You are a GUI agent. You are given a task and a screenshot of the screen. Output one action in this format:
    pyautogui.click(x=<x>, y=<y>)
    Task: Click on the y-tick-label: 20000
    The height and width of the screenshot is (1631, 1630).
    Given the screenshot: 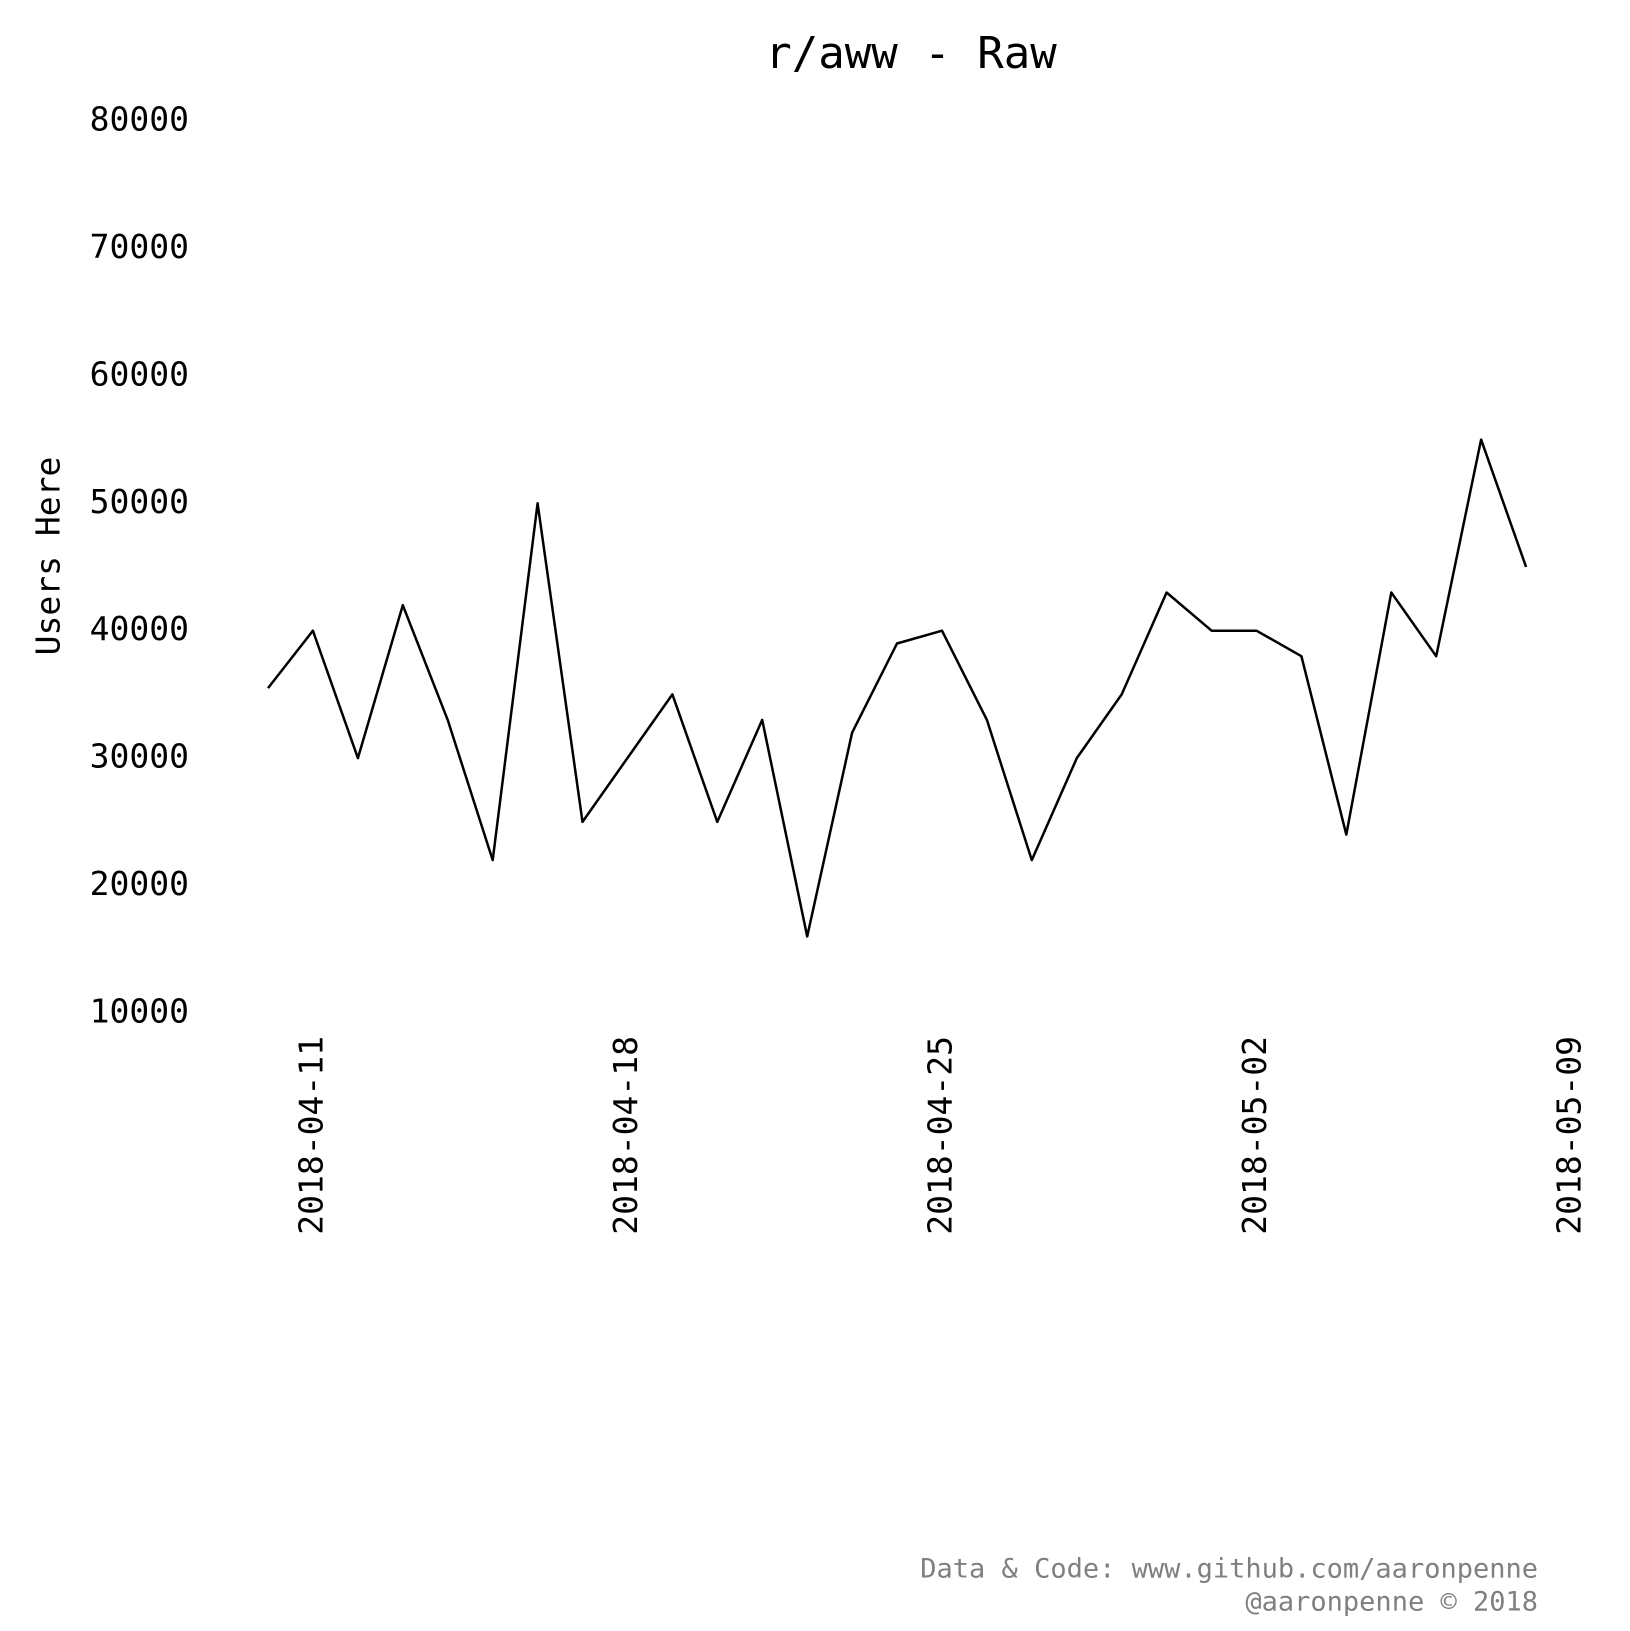 What is the action you would take?
    pyautogui.click(x=139, y=883)
    